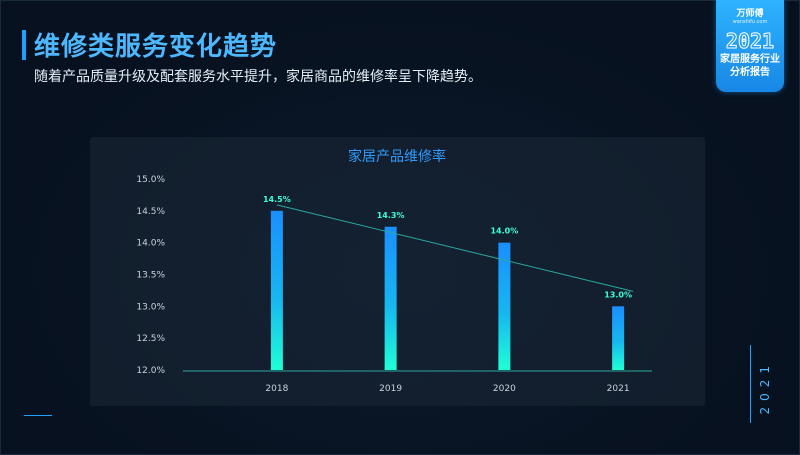 This screenshot has height=455, width=800. I want to click on y-tick-label: 14.5%, so click(150, 212).